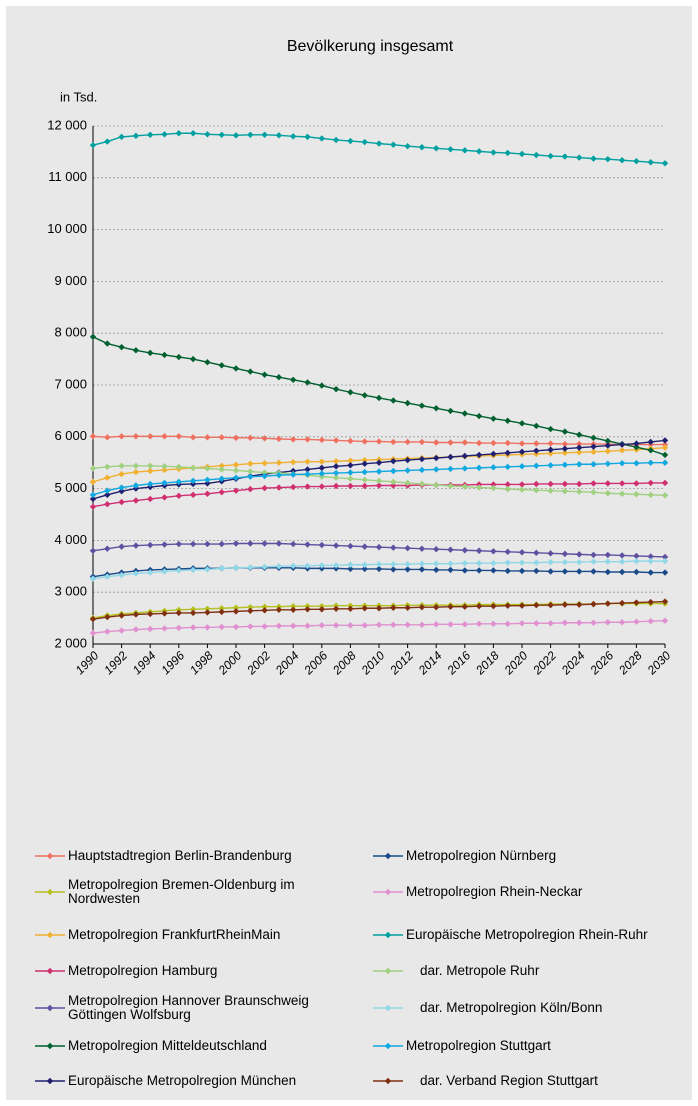 The image size is (698, 1106). I want to click on y-tick-label: 2 000, so click(70, 642).